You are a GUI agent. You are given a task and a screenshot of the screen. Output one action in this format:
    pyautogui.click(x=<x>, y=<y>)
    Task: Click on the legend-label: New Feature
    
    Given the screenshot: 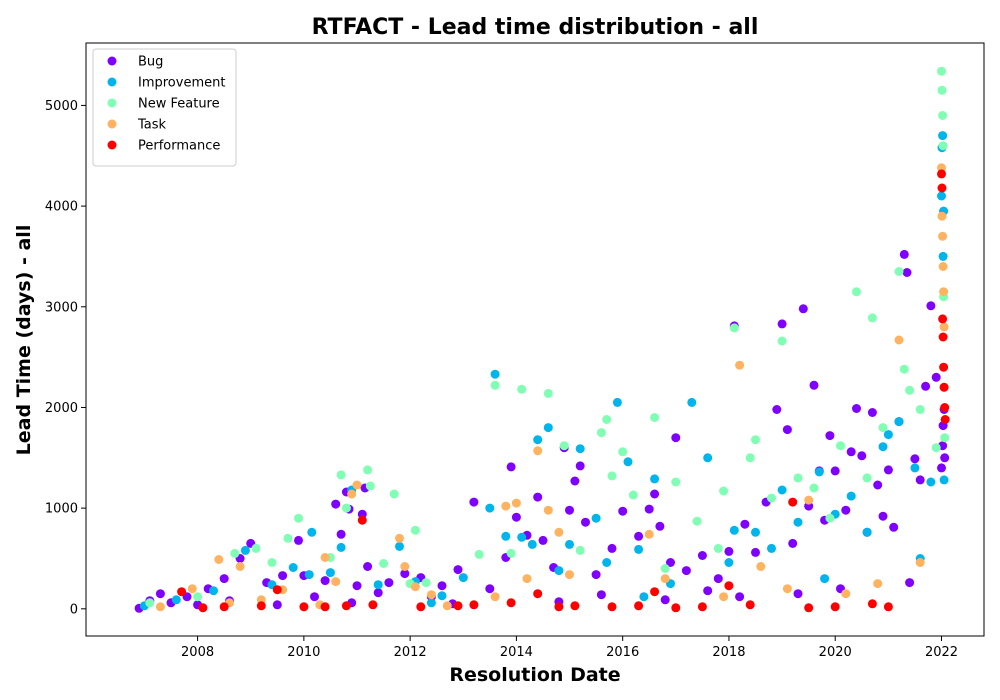 What is the action you would take?
    pyautogui.click(x=179, y=104)
    